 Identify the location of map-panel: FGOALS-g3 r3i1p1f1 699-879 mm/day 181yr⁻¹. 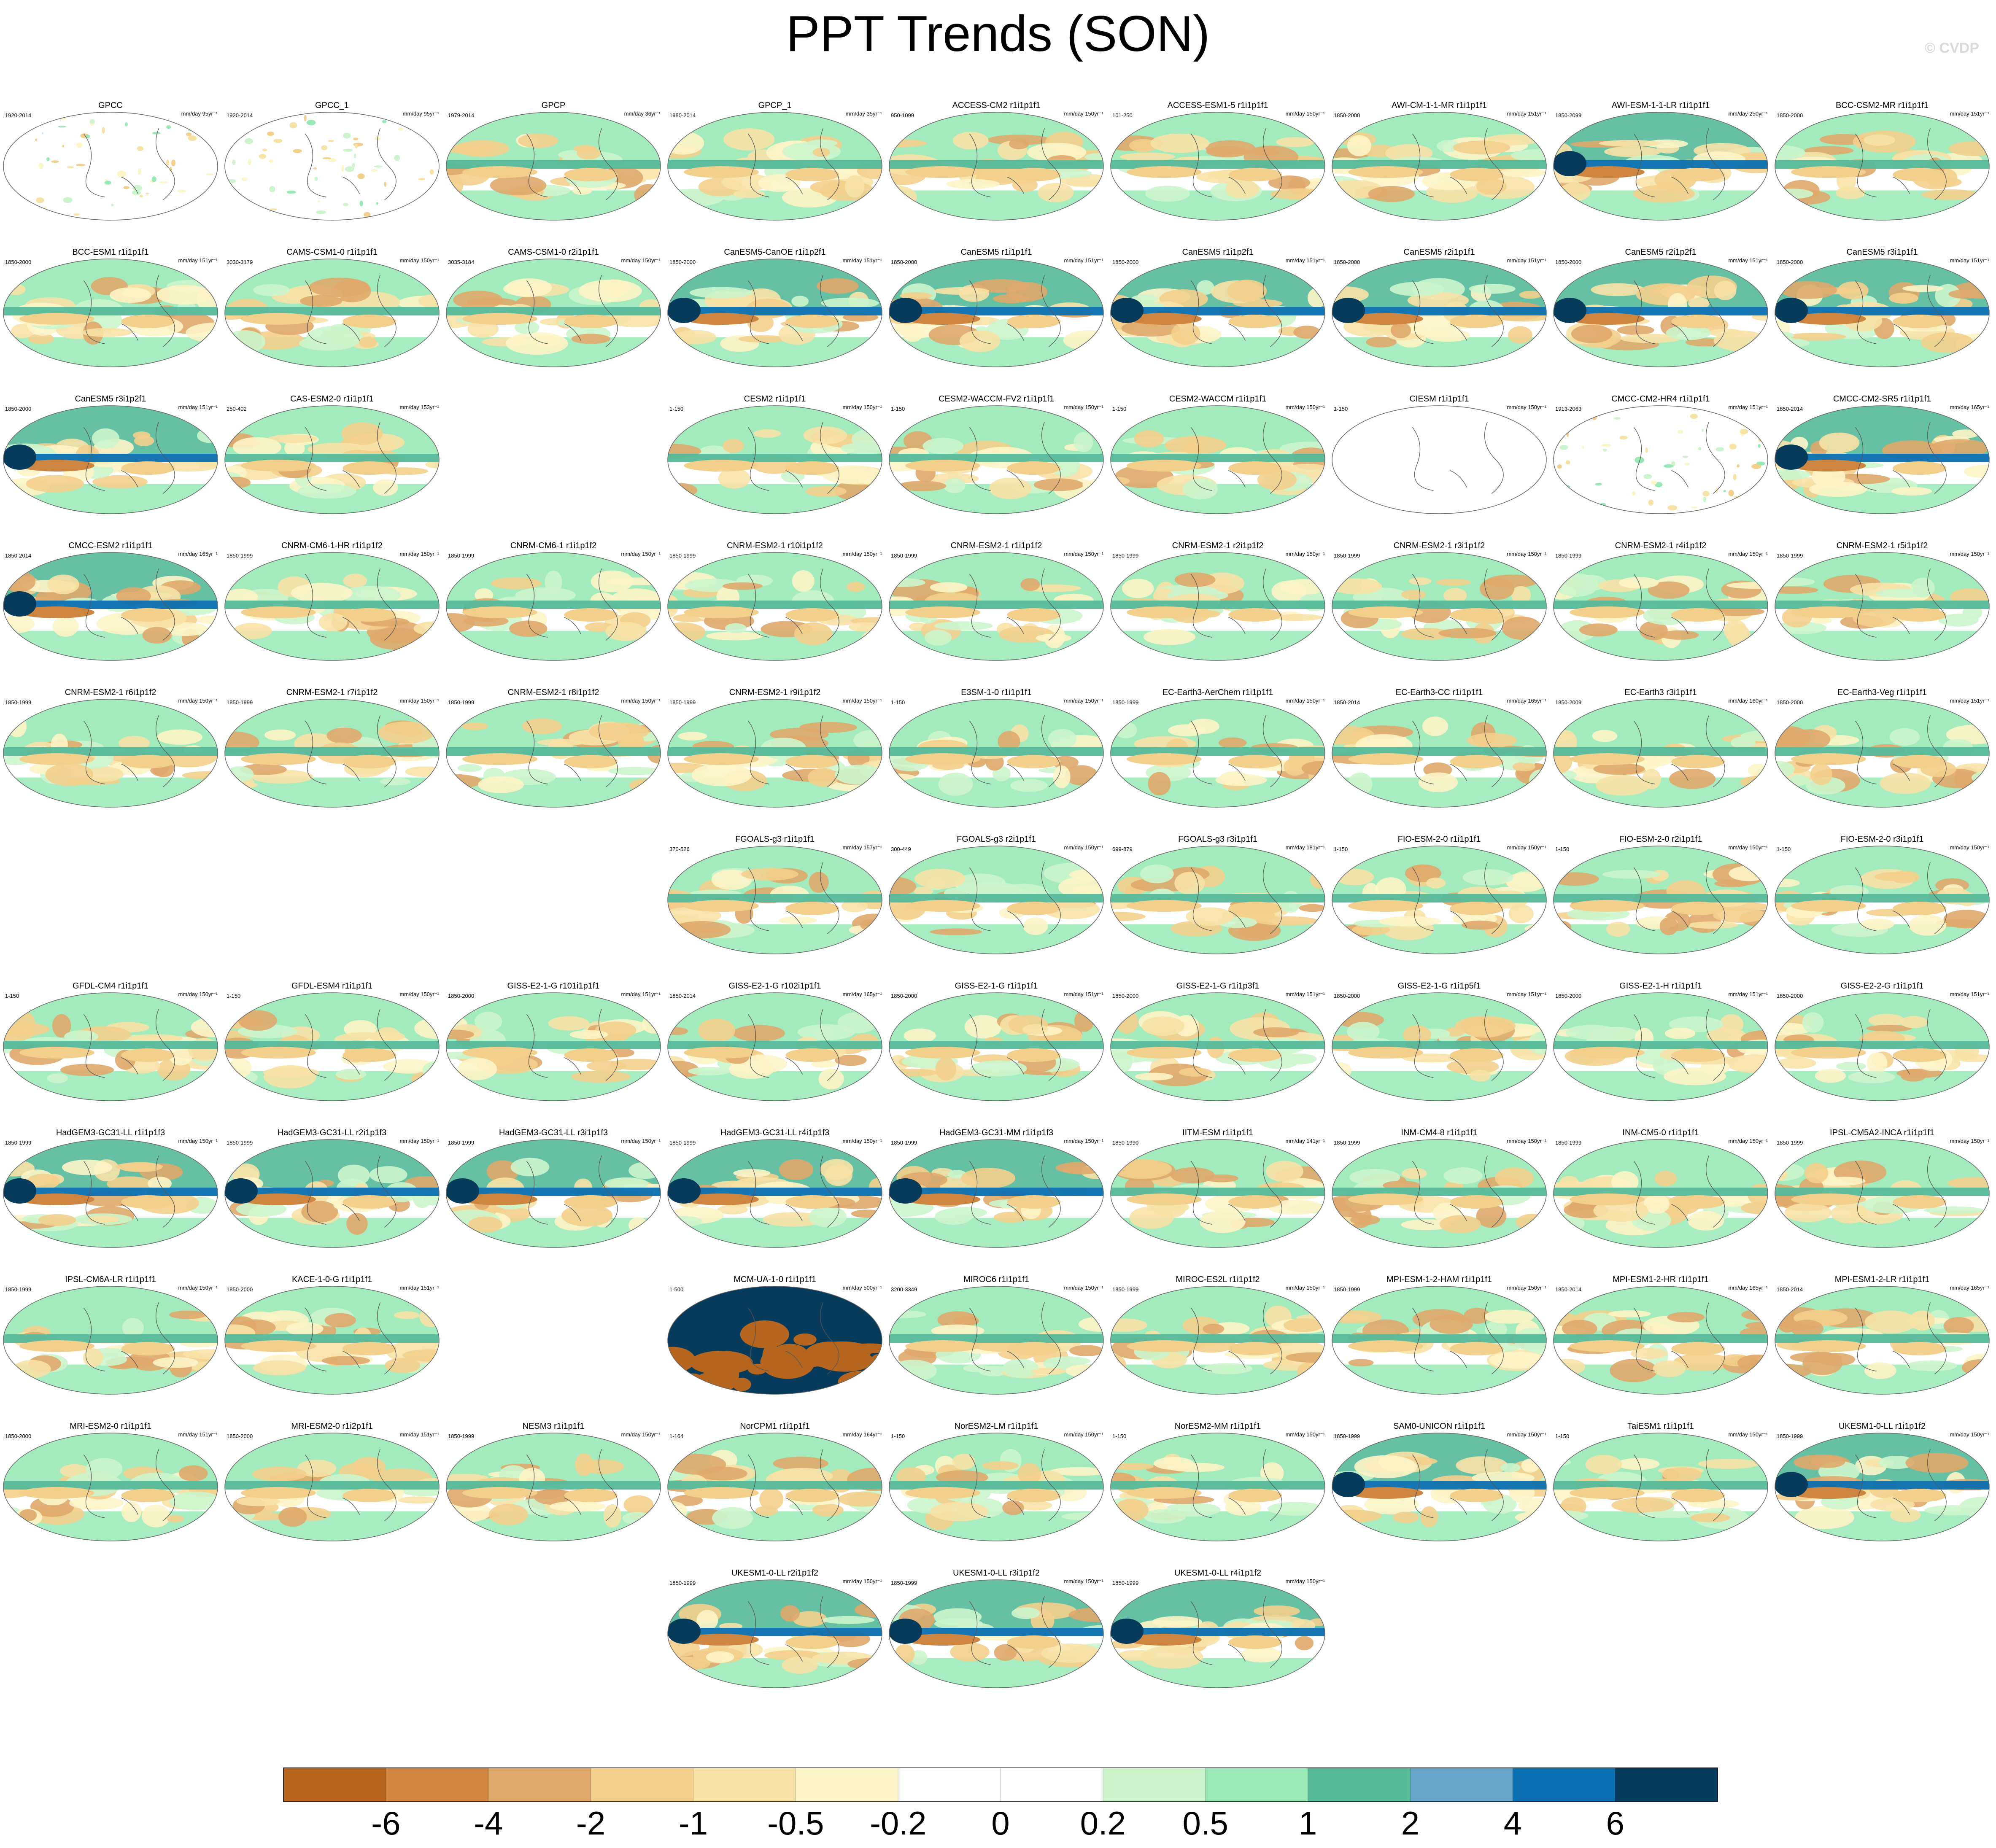
(1218, 894).